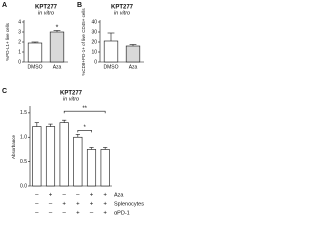 Image resolution: width=320 pixels, height=240 pixels. What do you see at coordinates (94, 42) in the screenshot?
I see `y-tick-label: 20` at bounding box center [94, 42].